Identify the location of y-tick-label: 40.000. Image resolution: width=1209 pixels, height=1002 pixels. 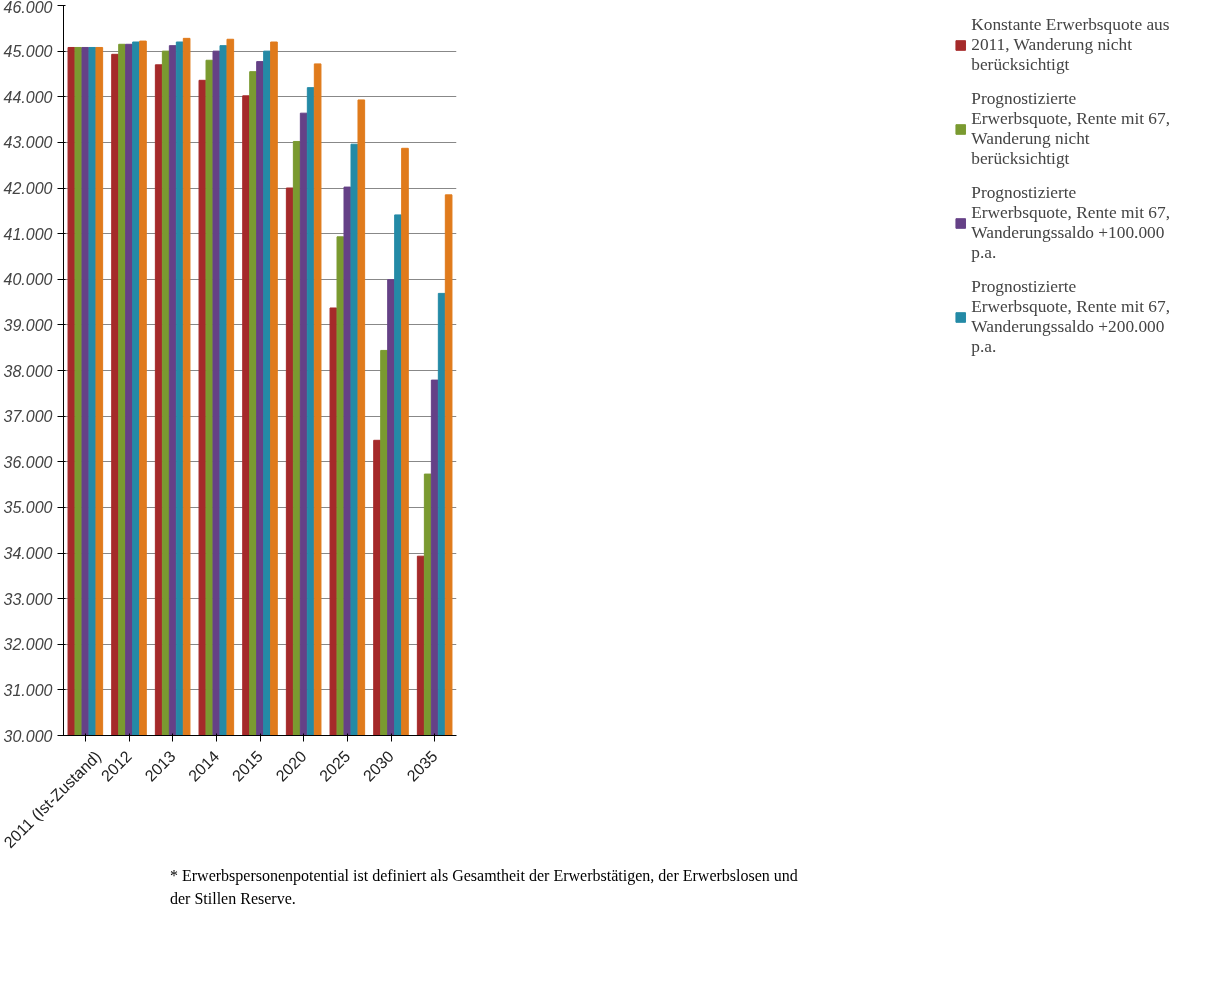
(28, 280).